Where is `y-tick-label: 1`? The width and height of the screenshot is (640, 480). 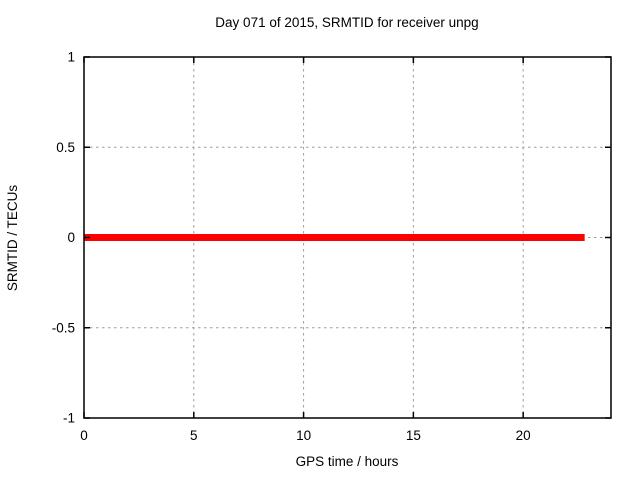 y-tick-label: 1 is located at coordinates (71, 57).